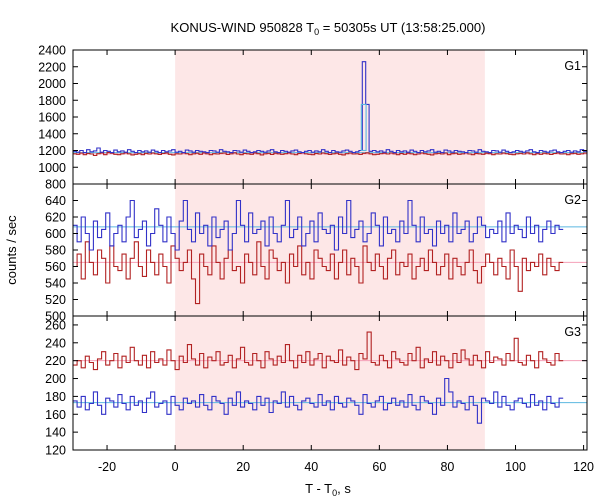 This screenshot has height=500, width=600. What do you see at coordinates (52, 118) in the screenshot?
I see `y-tick-label: 1600` at bounding box center [52, 118].